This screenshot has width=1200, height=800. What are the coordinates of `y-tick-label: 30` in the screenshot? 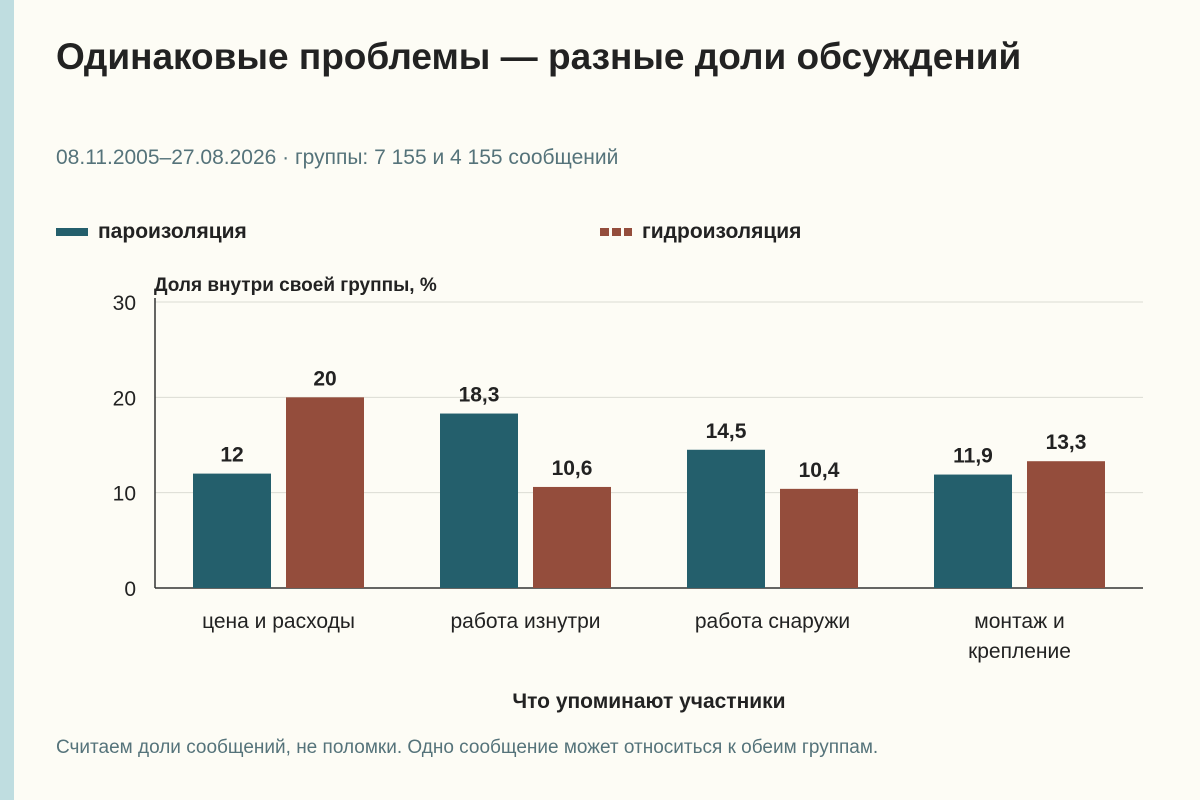 It's located at (124, 303).